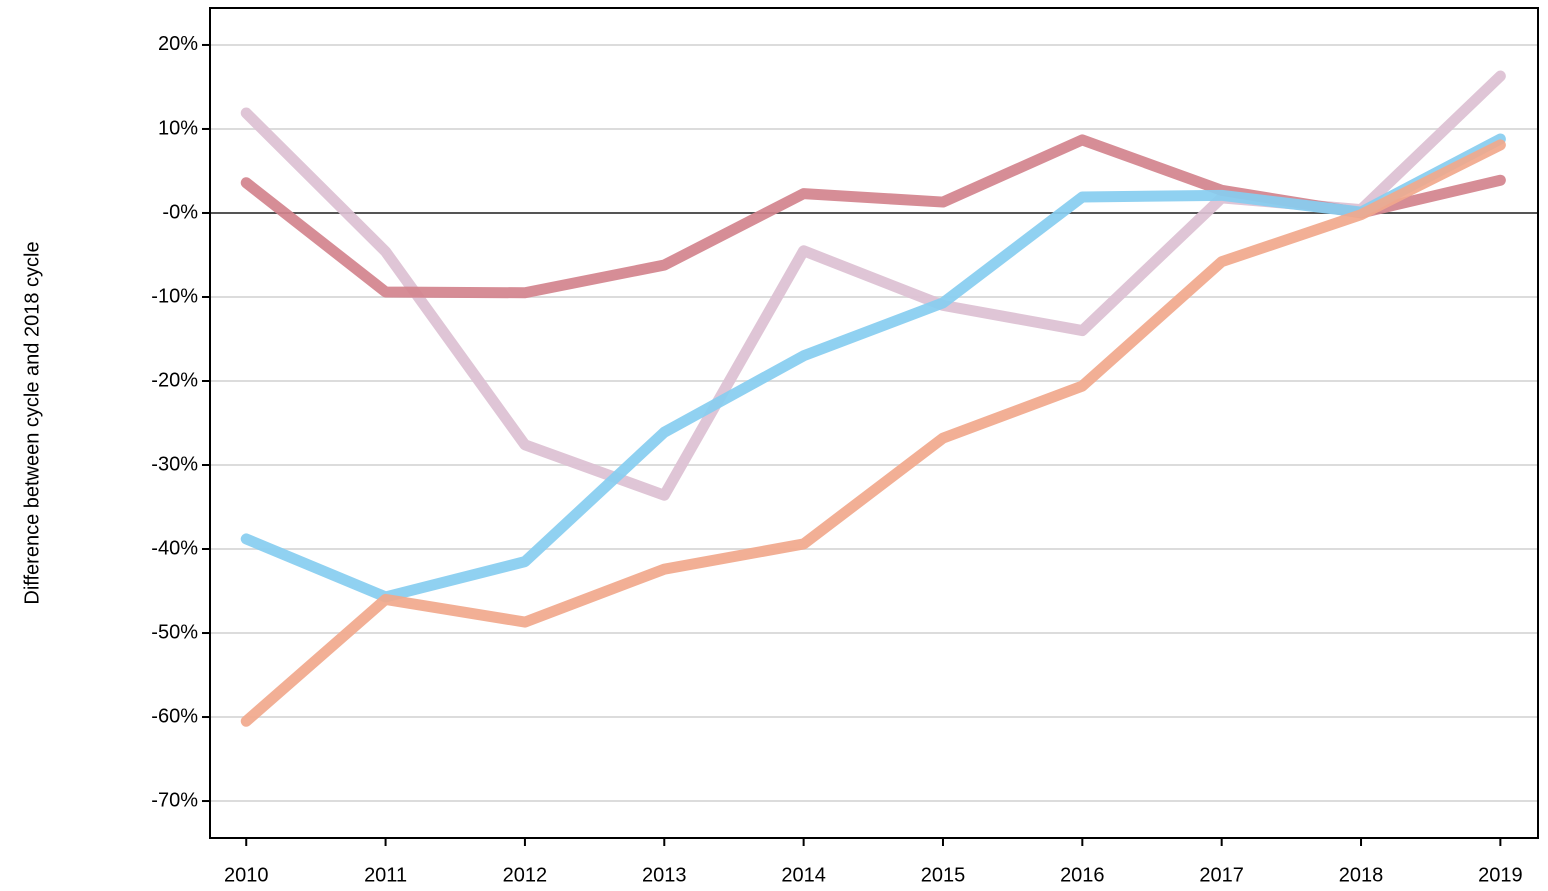 Image resolution: width=1548 pixels, height=891 pixels. I want to click on x-tick-label: 2016, so click(1082, 875).